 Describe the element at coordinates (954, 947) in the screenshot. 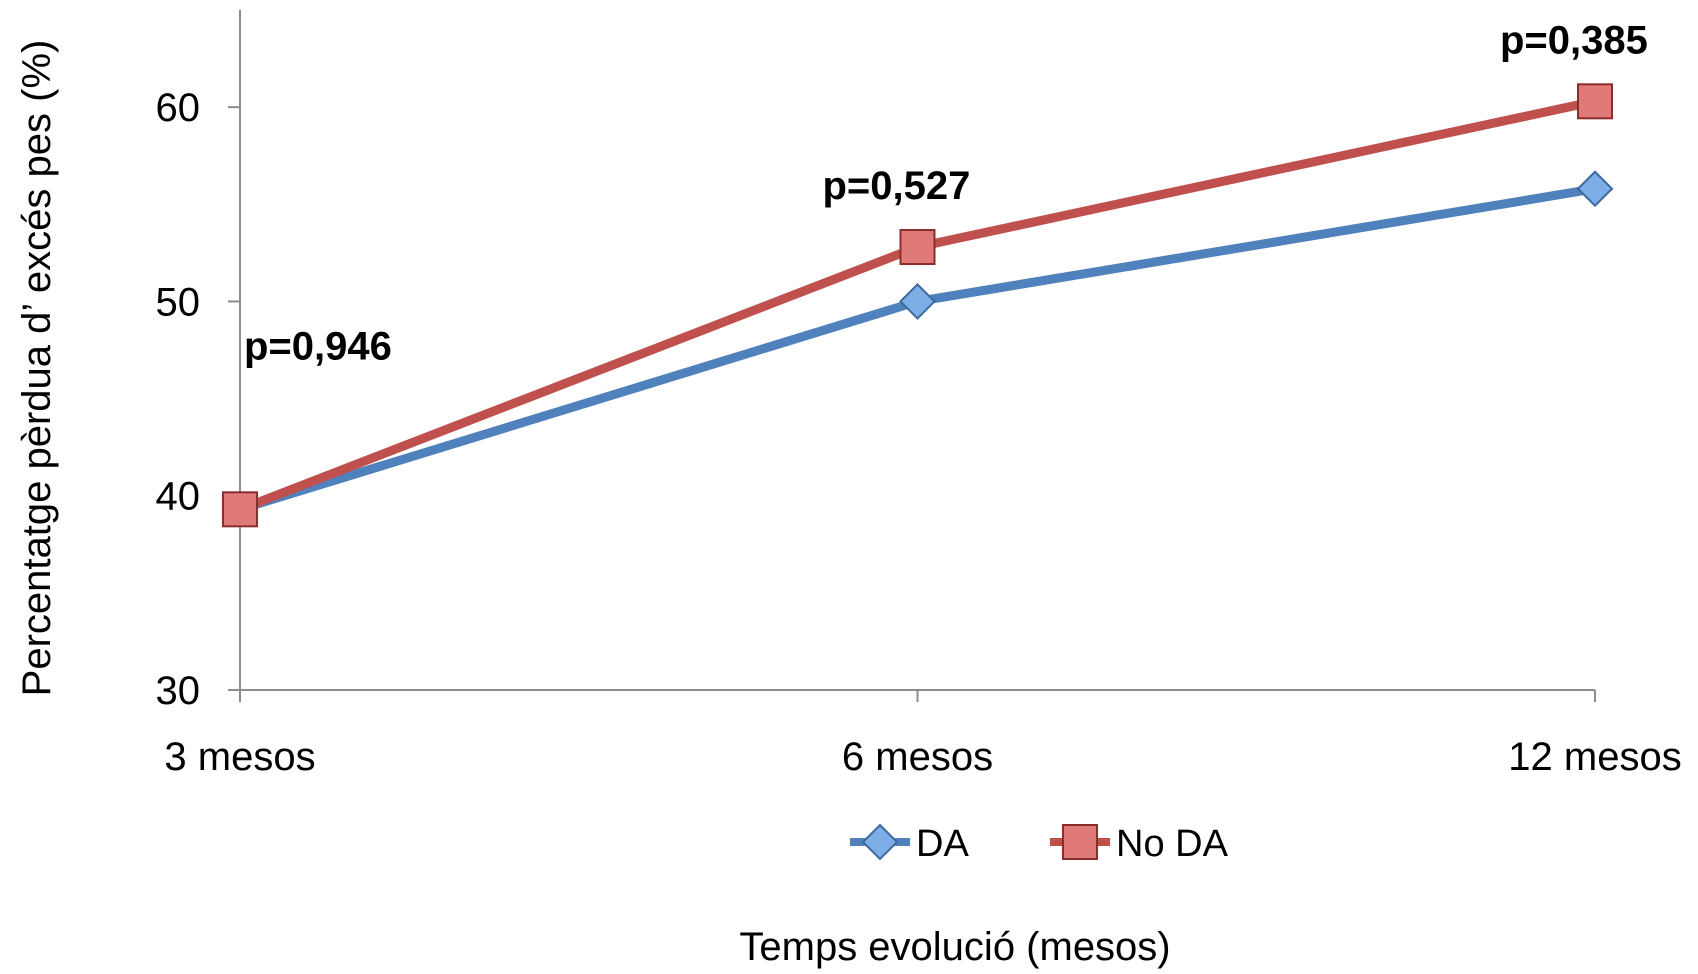

I see `x-axis-title: Temps evolució (mesos)` at that location.